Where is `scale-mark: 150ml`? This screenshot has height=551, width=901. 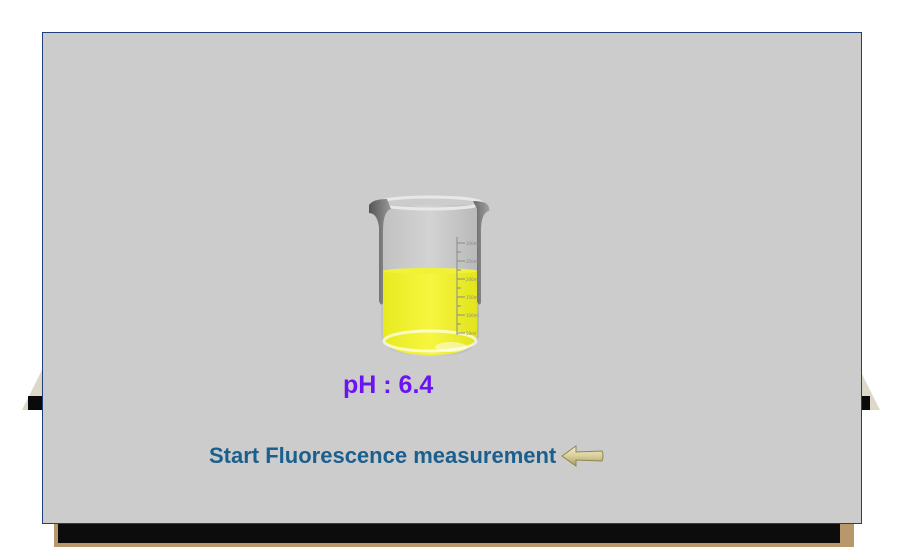
scale-mark: 150ml is located at coordinates (472, 297).